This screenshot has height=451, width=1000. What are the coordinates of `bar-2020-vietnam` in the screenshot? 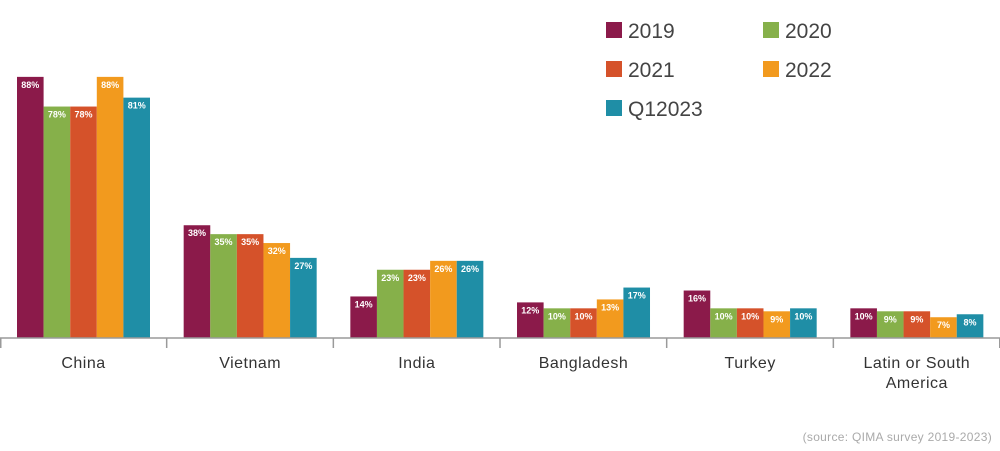 It's located at (223, 286).